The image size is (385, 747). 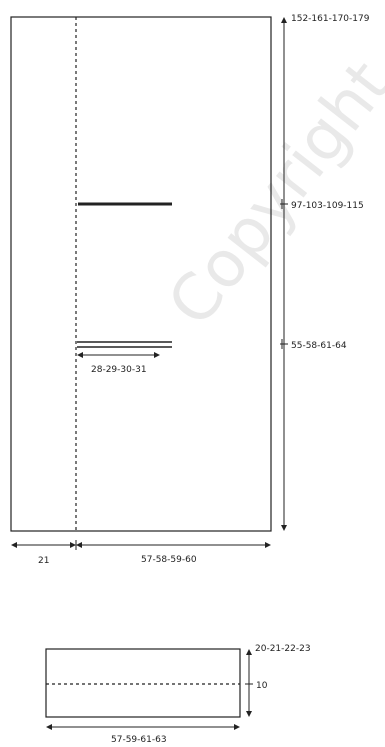 I want to click on slit-width-label: 28-29-30-31, so click(x=119, y=370).